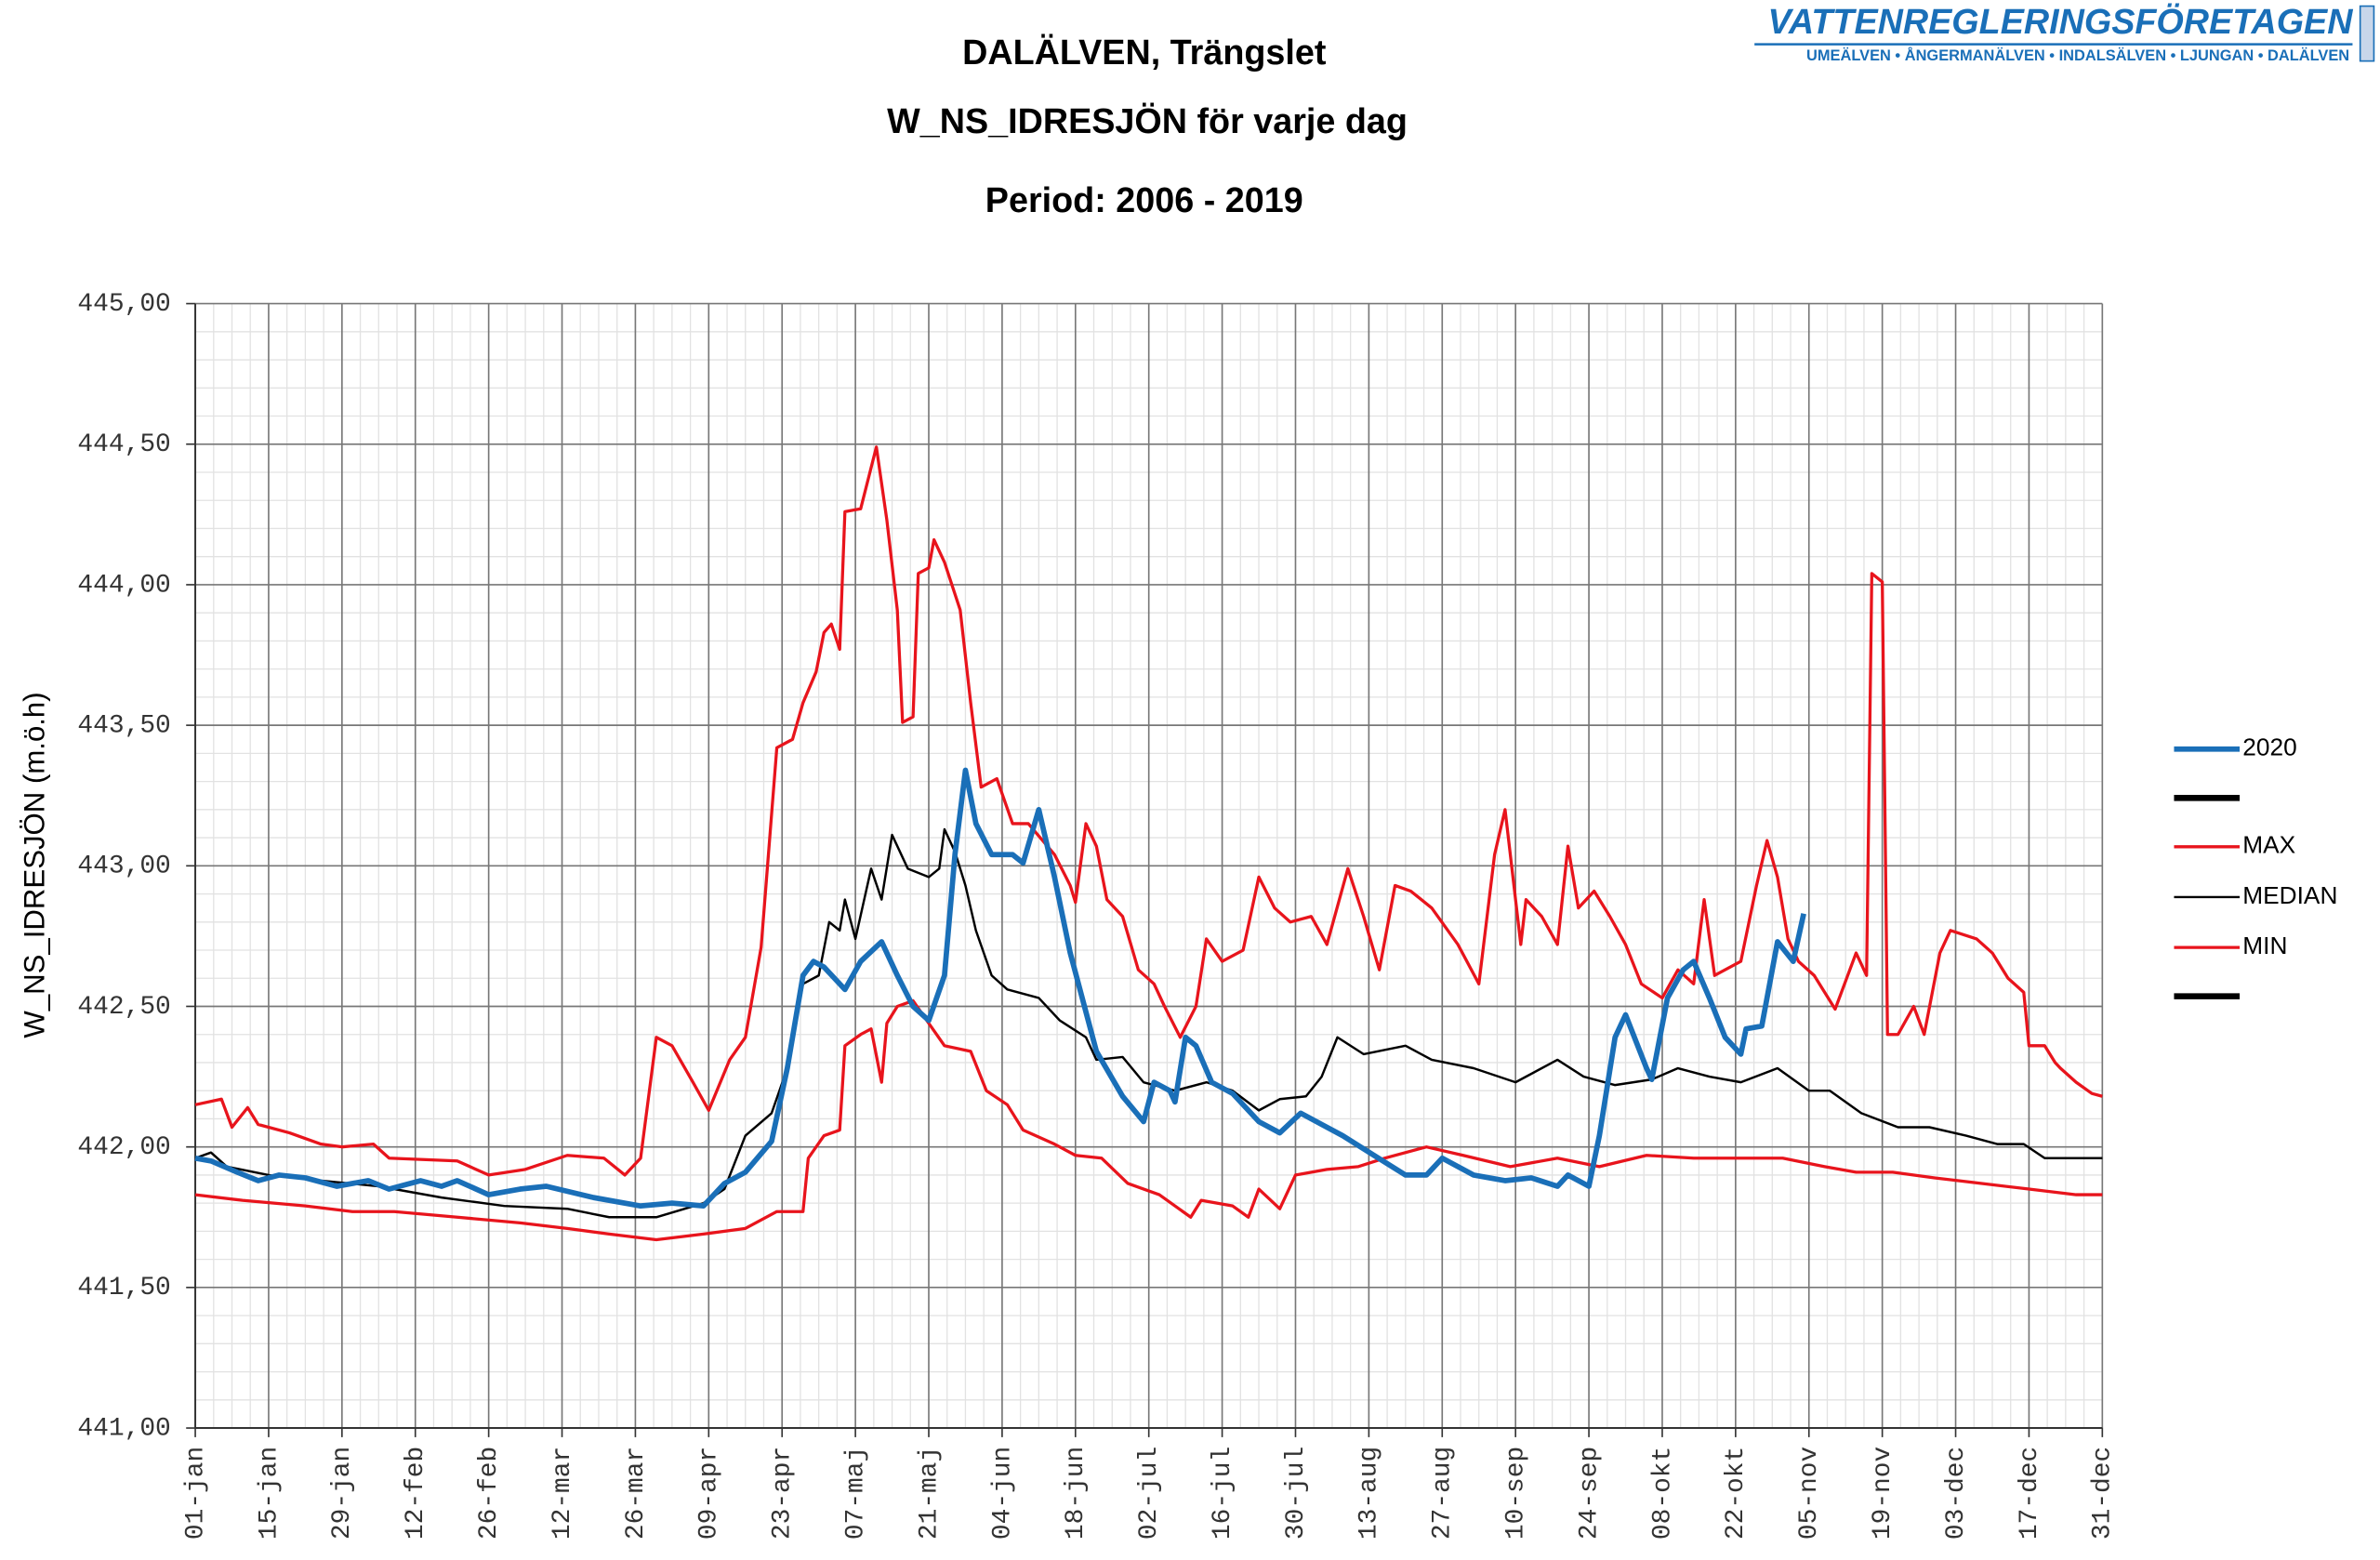 The height and width of the screenshot is (1560, 2380). Describe the element at coordinates (1076, 1493) in the screenshot. I see `x-tick-label: 18-jun` at that location.